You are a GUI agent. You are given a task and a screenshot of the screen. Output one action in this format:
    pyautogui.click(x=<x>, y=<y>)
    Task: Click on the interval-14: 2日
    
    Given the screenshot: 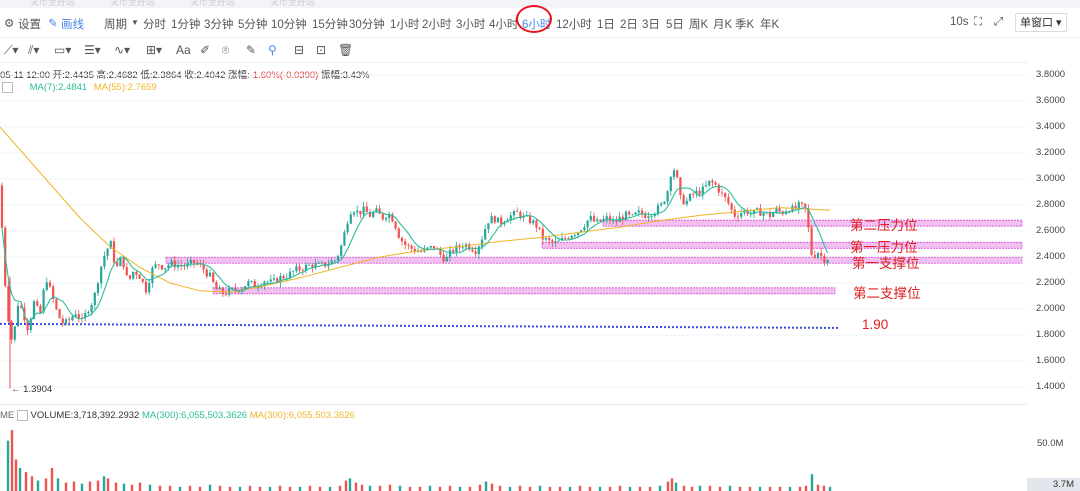 What is the action you would take?
    pyautogui.click(x=629, y=25)
    